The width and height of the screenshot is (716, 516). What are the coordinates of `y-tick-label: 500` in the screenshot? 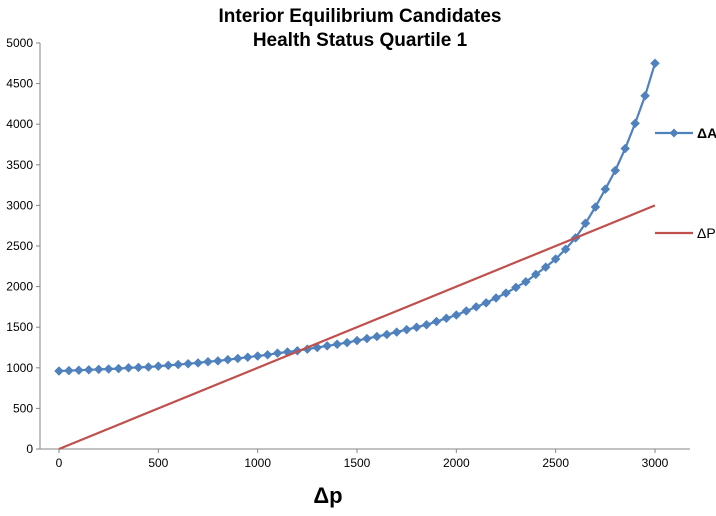 It's located at (23, 408).